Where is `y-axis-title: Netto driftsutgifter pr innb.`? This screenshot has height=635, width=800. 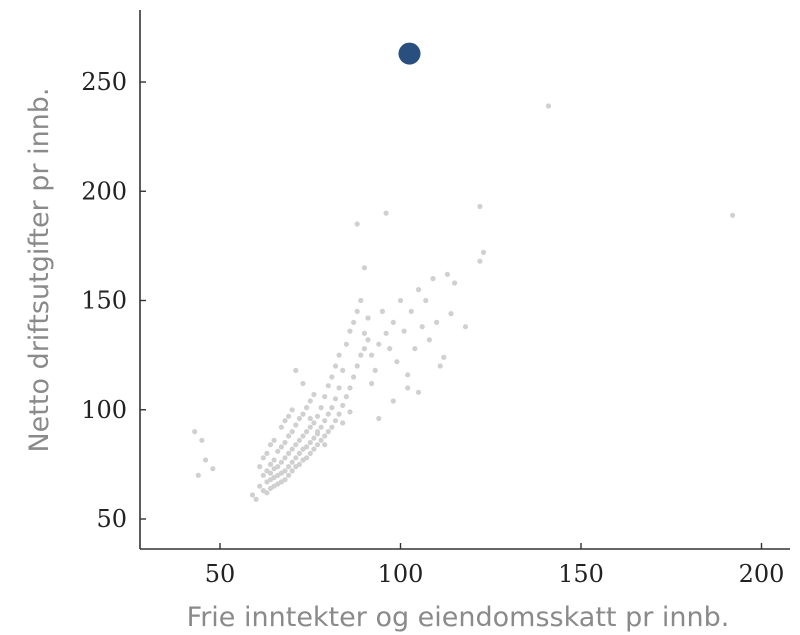 y-axis-title: Netto driftsutgifter pr innb. is located at coordinates (39, 269).